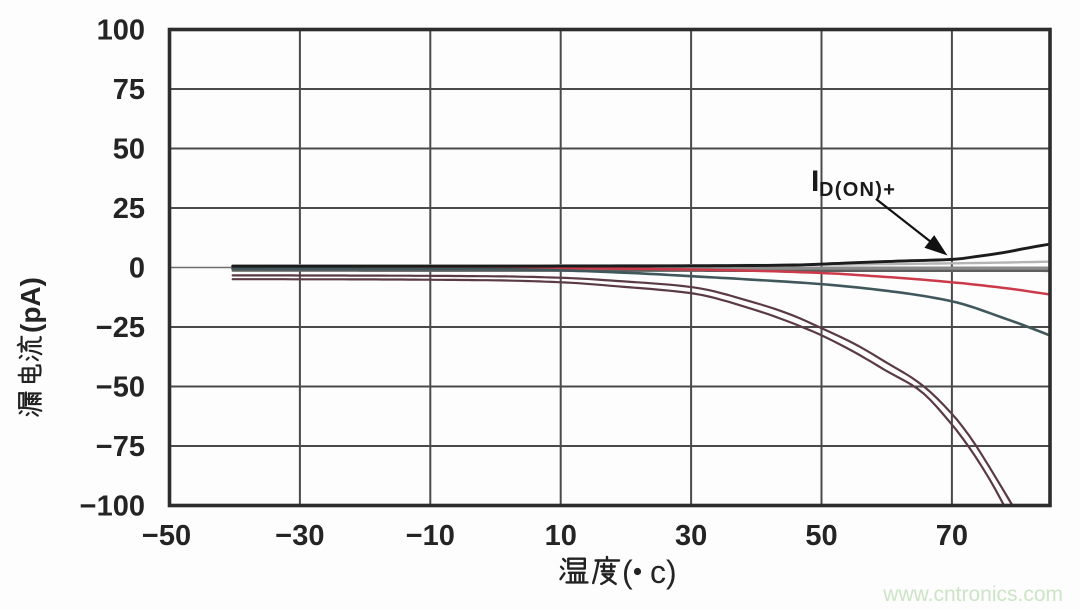  Describe the element at coordinates (430, 536) in the screenshot. I see `svg-text: −10` at that location.